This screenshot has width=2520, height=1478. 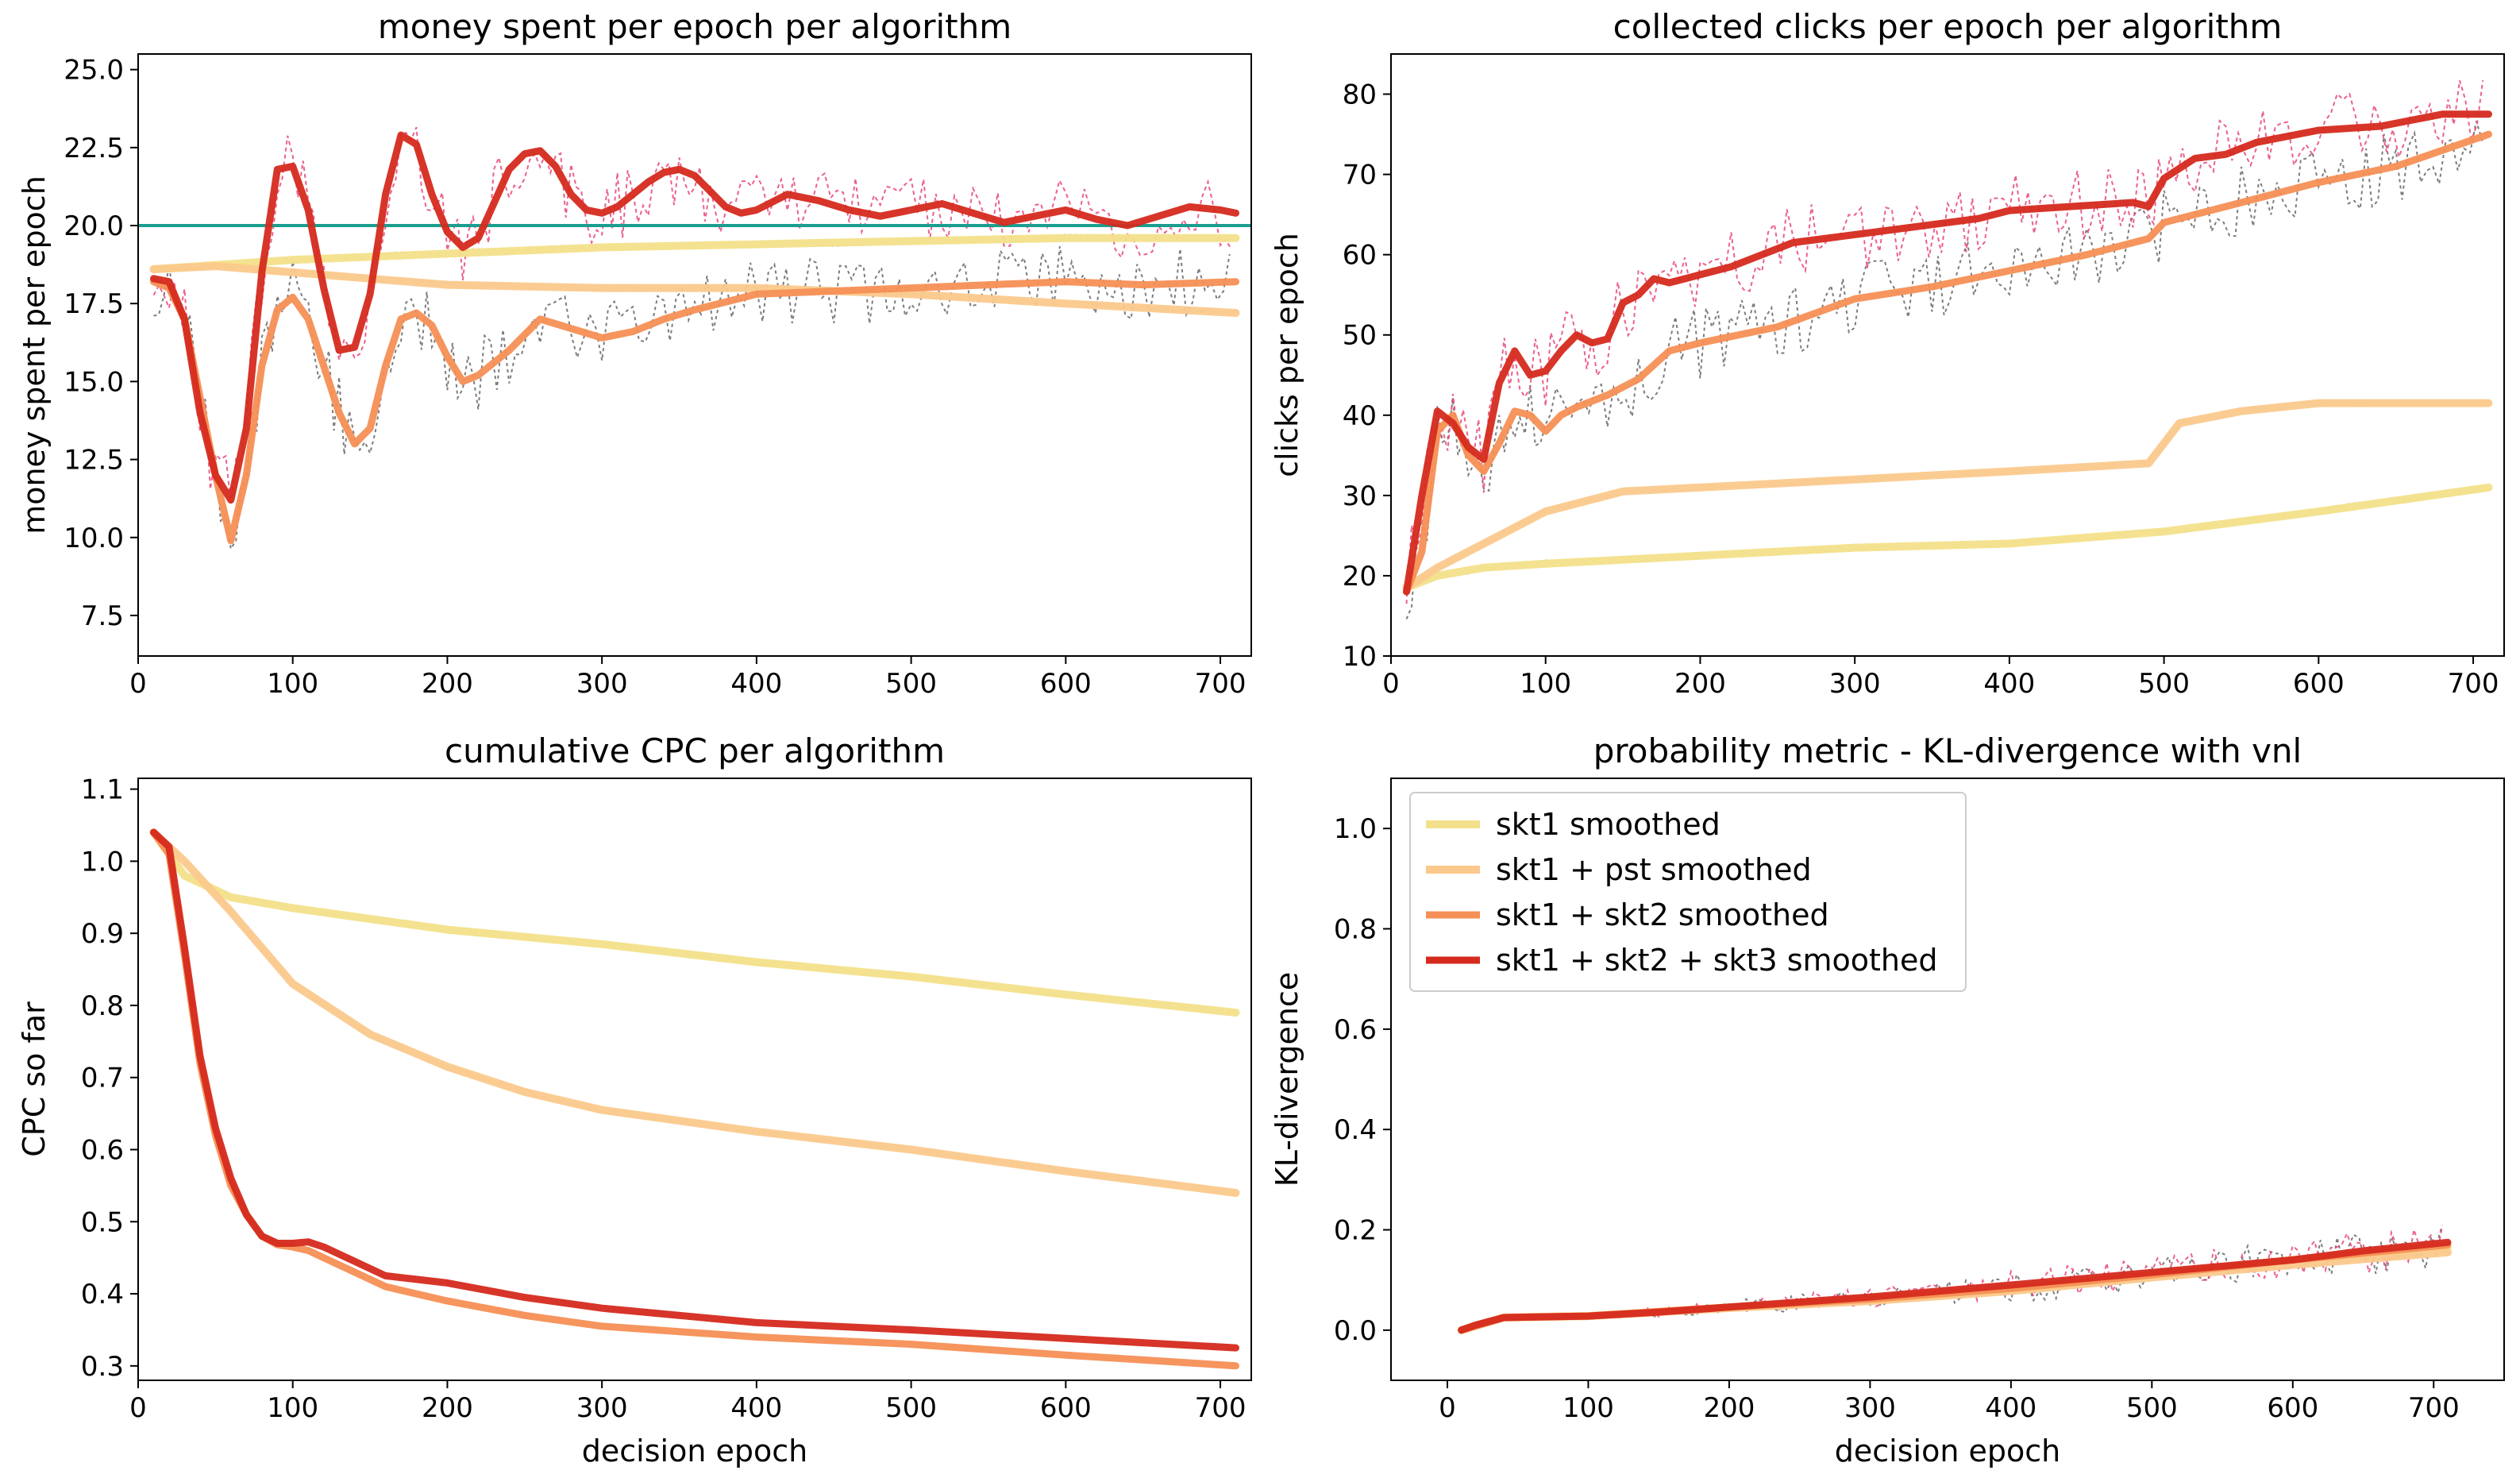 I want to click on y-tick-label: 0.0, so click(x=1355, y=1331).